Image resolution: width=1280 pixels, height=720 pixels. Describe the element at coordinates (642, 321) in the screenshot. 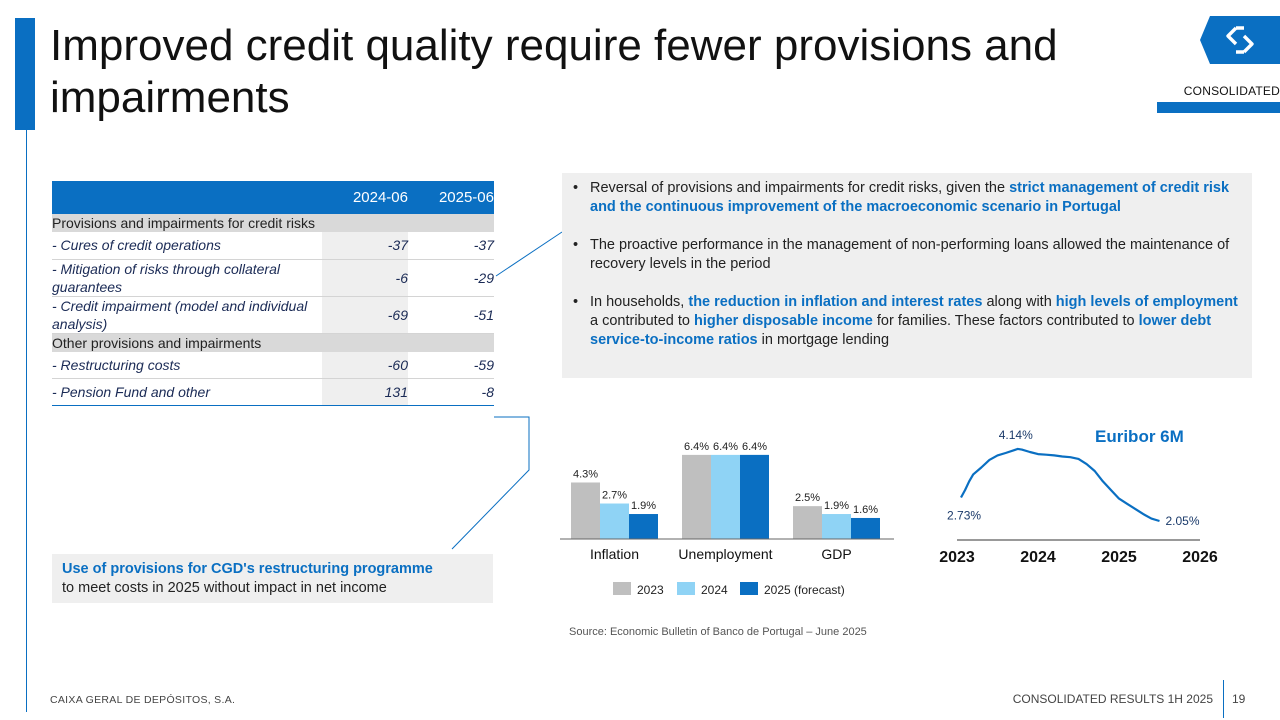

I see `bullet-text: a contributed to` at that location.